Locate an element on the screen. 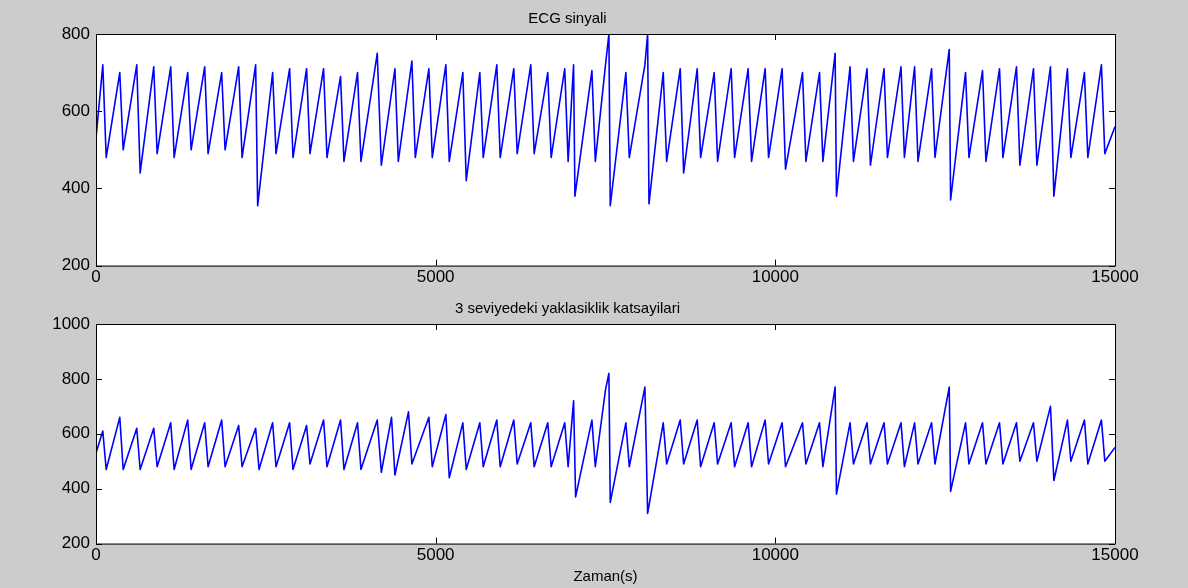 Image resolution: width=1188 pixels, height=588 pixels. y-tick-label: 1000 is located at coordinates (71, 323).